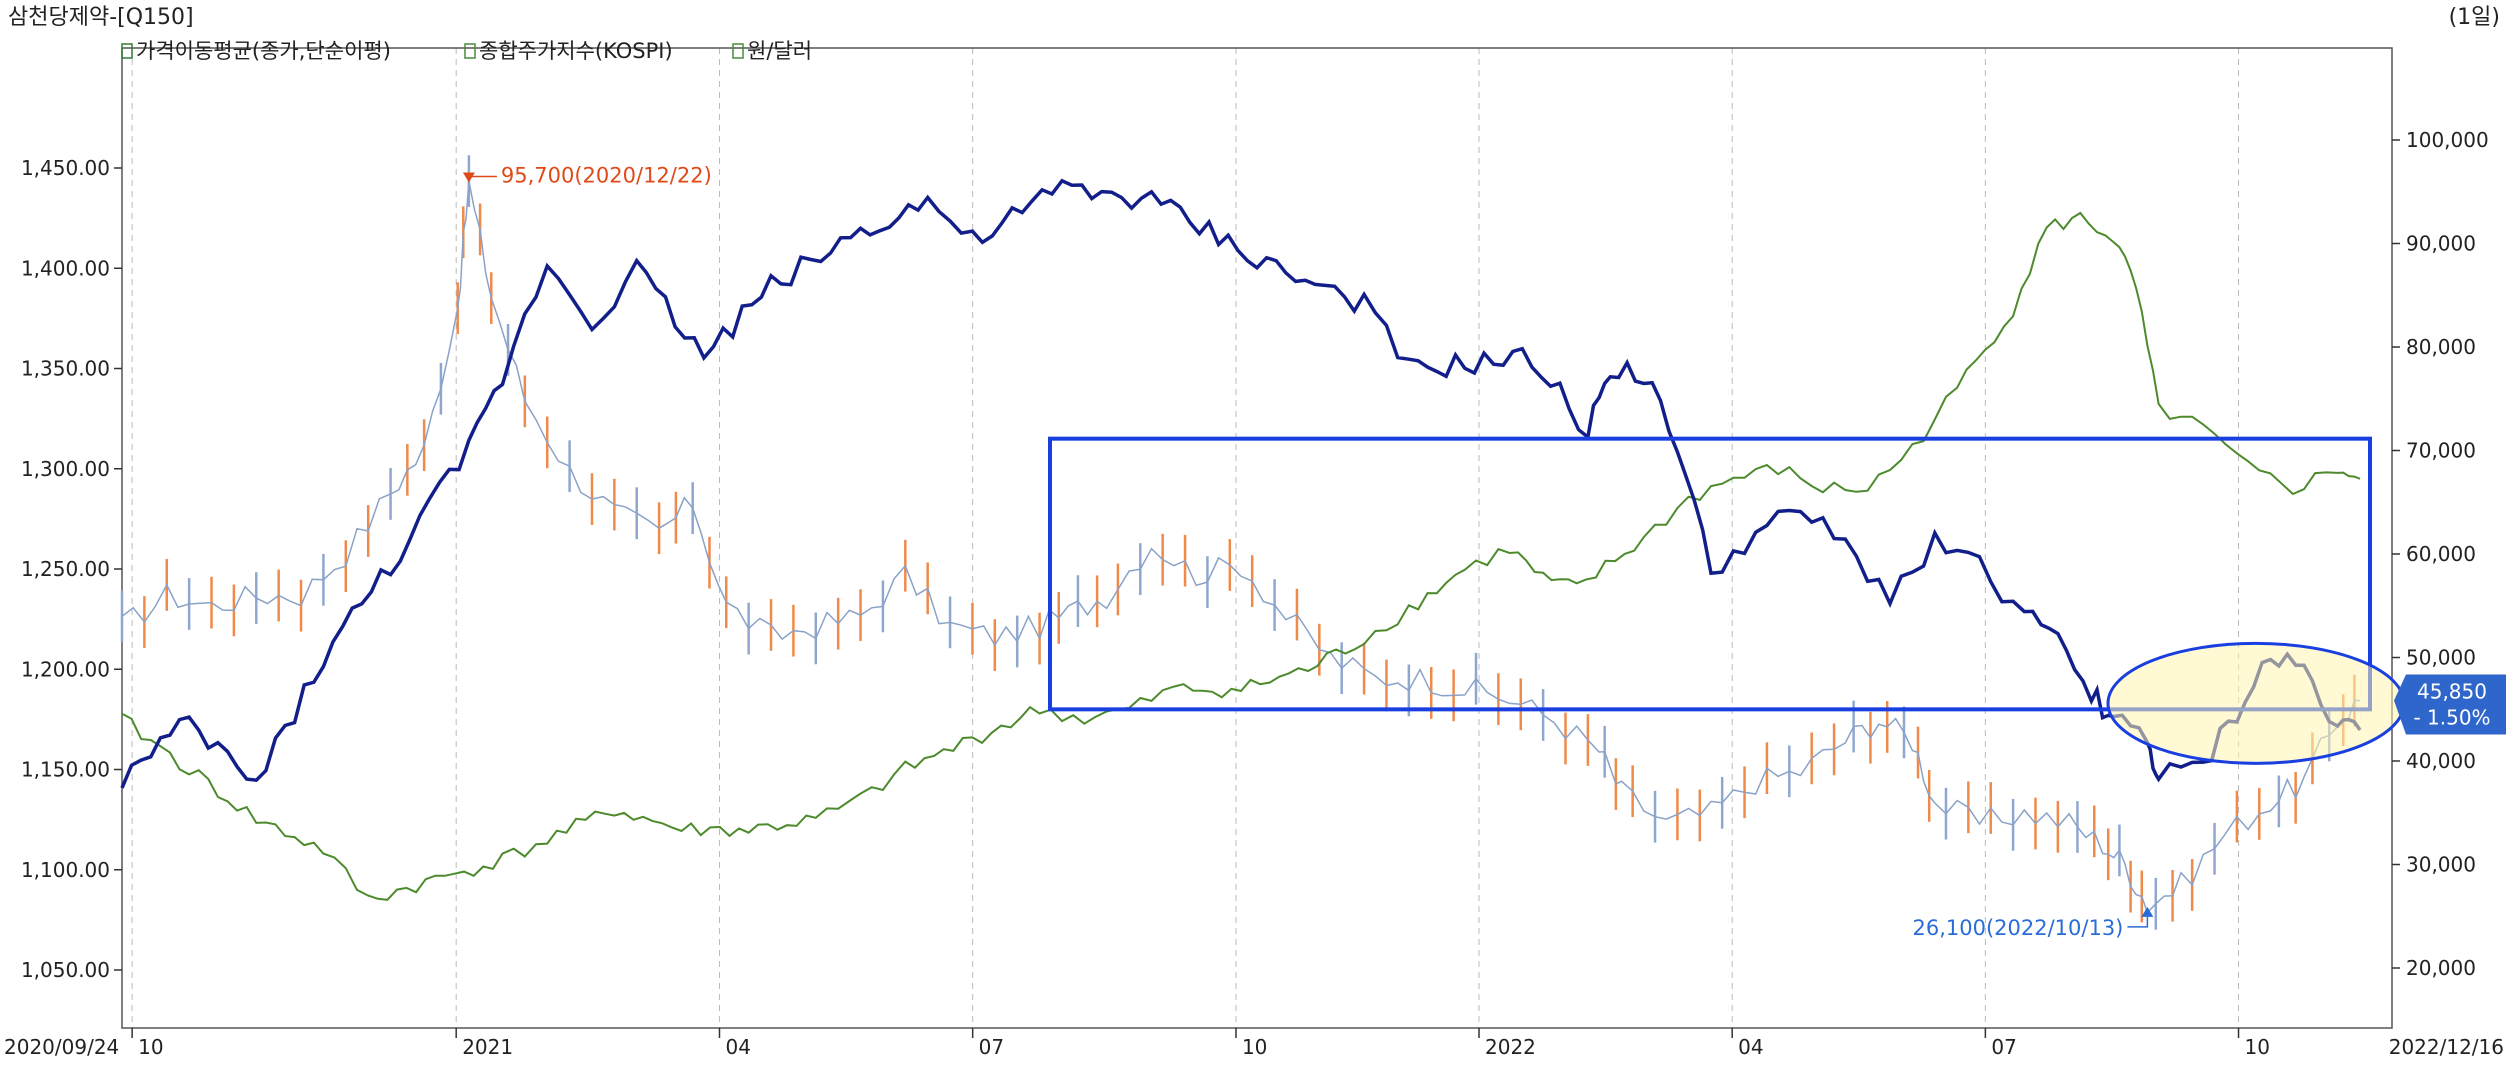 The height and width of the screenshot is (1072, 2508). Describe the element at coordinates (1710, 574) in the screenshot. I see `highlight-box` at that location.